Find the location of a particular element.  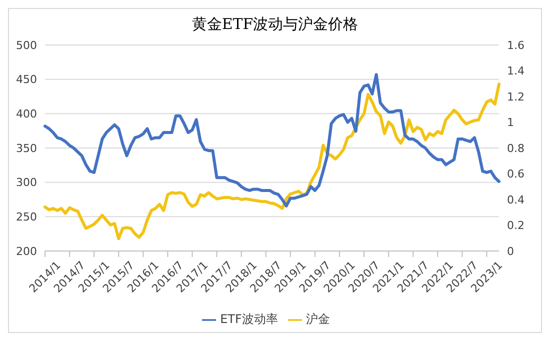

y-tick-label: 400 is located at coordinates (26, 114).